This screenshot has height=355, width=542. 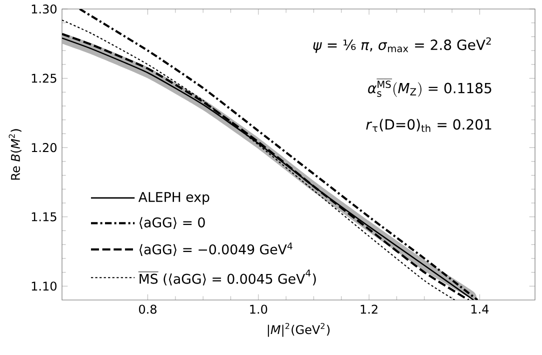 What do you see at coordinates (174, 198) in the screenshot?
I see `legend-label: ALEPH exp` at bounding box center [174, 198].